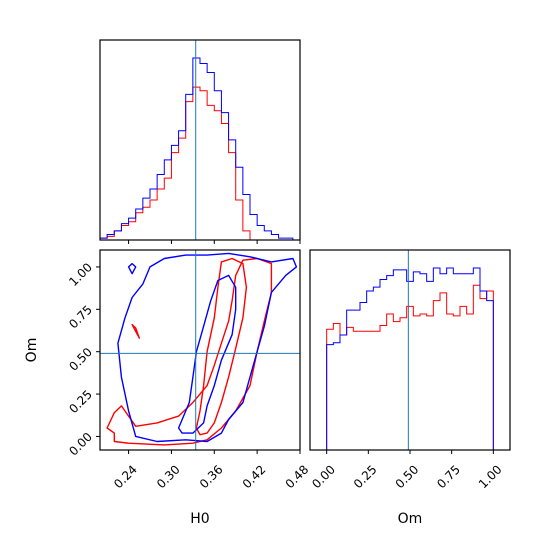 This screenshot has height=550, width=550. I want to click on om-y-tick-label: 0.00, so click(80, 444).